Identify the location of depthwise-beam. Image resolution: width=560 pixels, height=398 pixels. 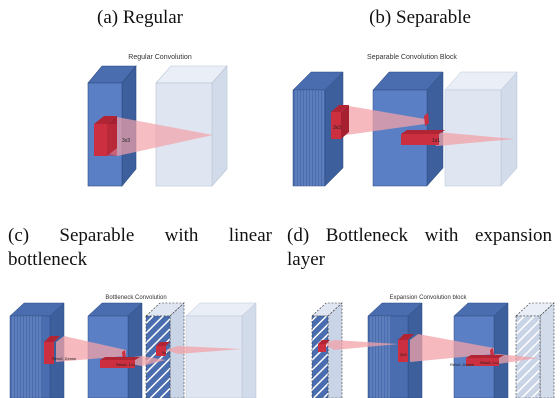
(382, 121).